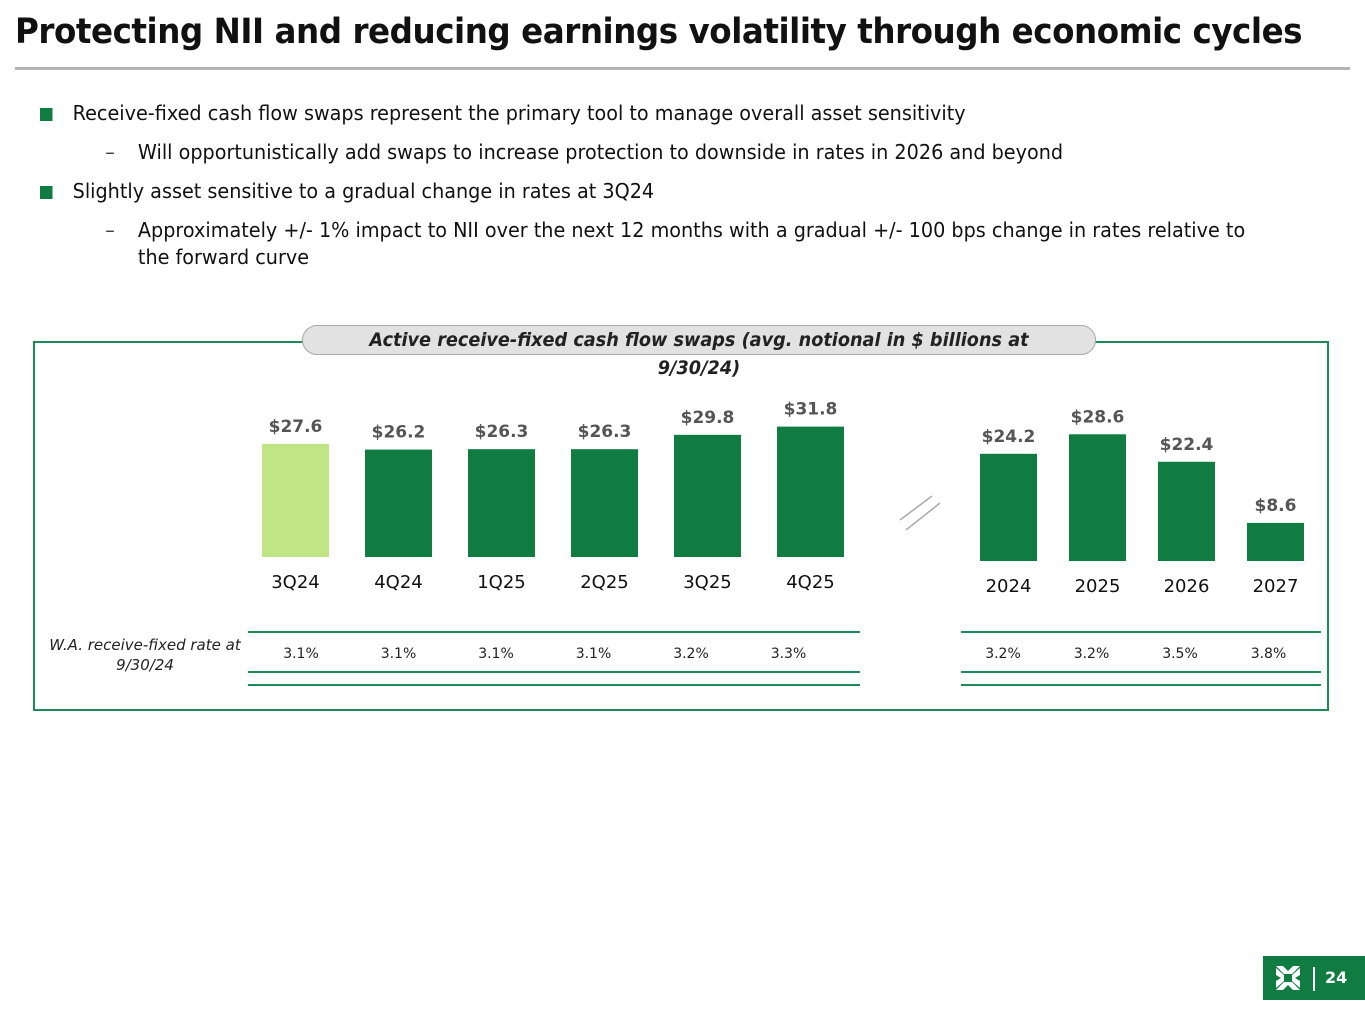  I want to click on title-divider, so click(682, 68).